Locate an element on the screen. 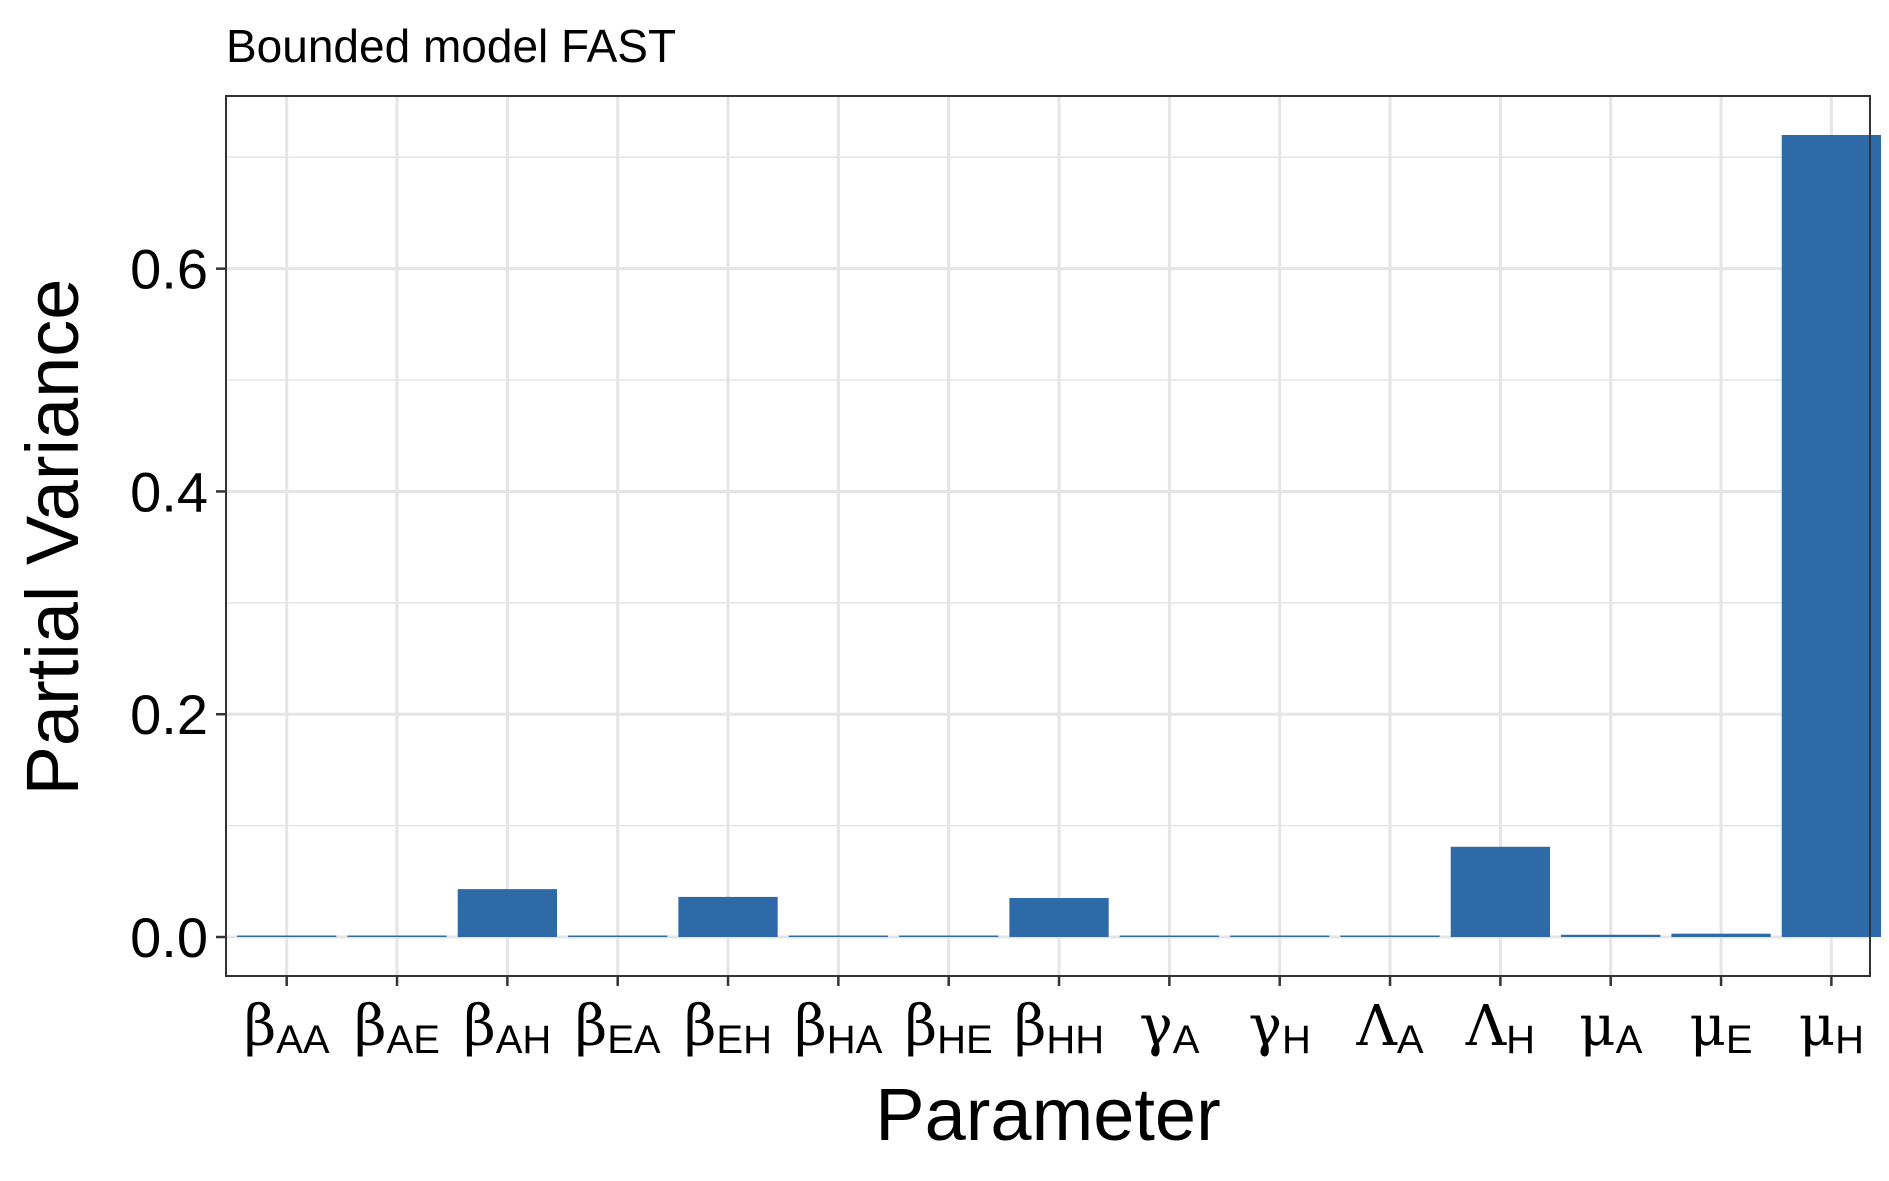  x-tick-subscript: HA is located at coordinates (855, 1040).